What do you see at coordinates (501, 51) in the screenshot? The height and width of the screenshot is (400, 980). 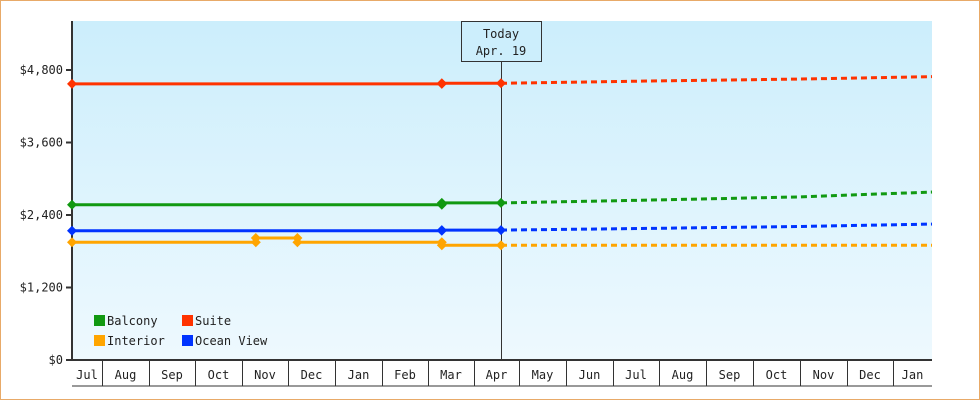 I see `today-date: Apr. 19` at bounding box center [501, 51].